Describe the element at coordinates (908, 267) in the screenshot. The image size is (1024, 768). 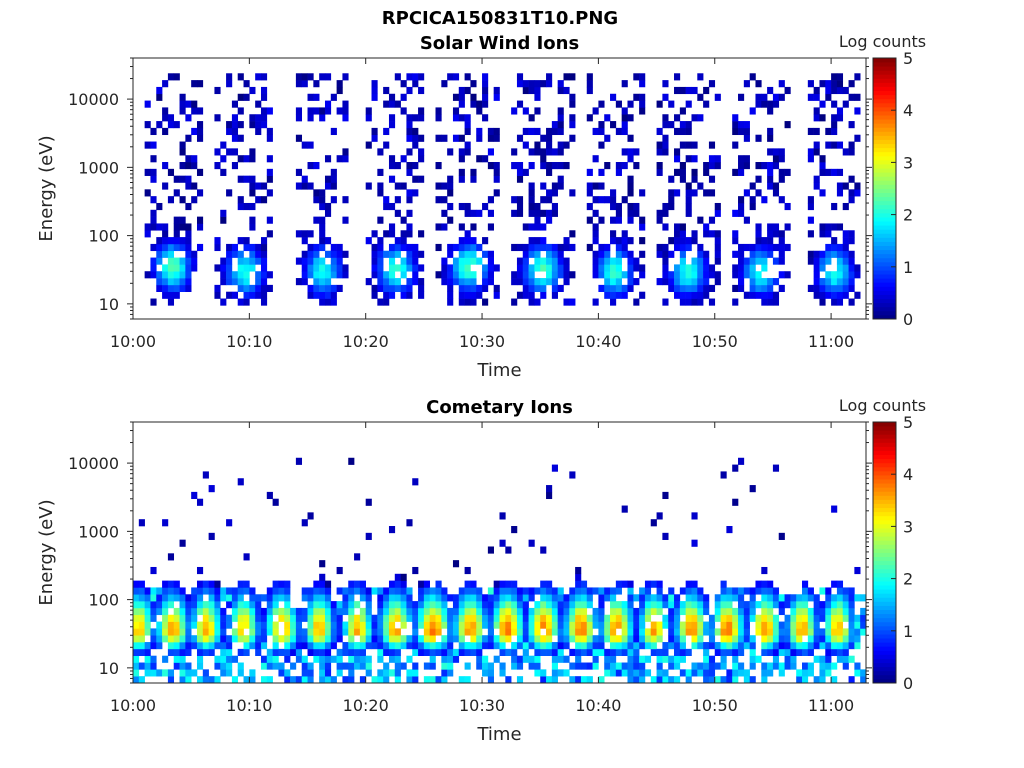
I see `colorbar-tick-label: 1` at that location.